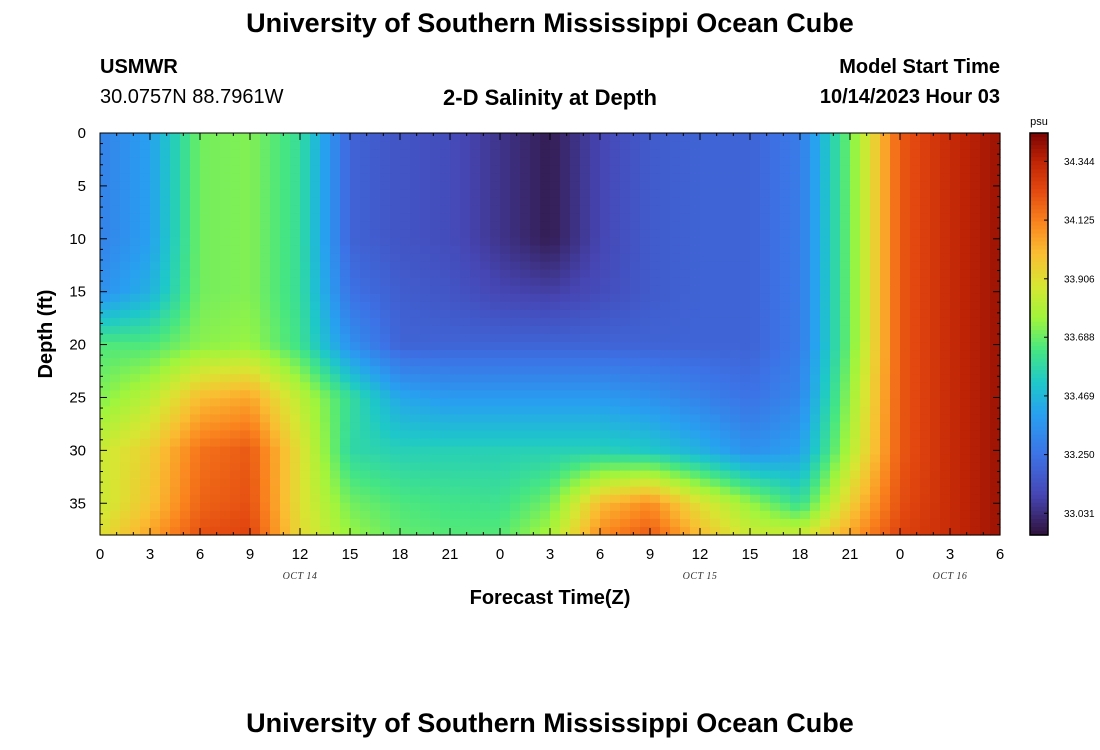 The image size is (1100, 750). I want to click on y-axis-title: Depth (ft), so click(46, 334).